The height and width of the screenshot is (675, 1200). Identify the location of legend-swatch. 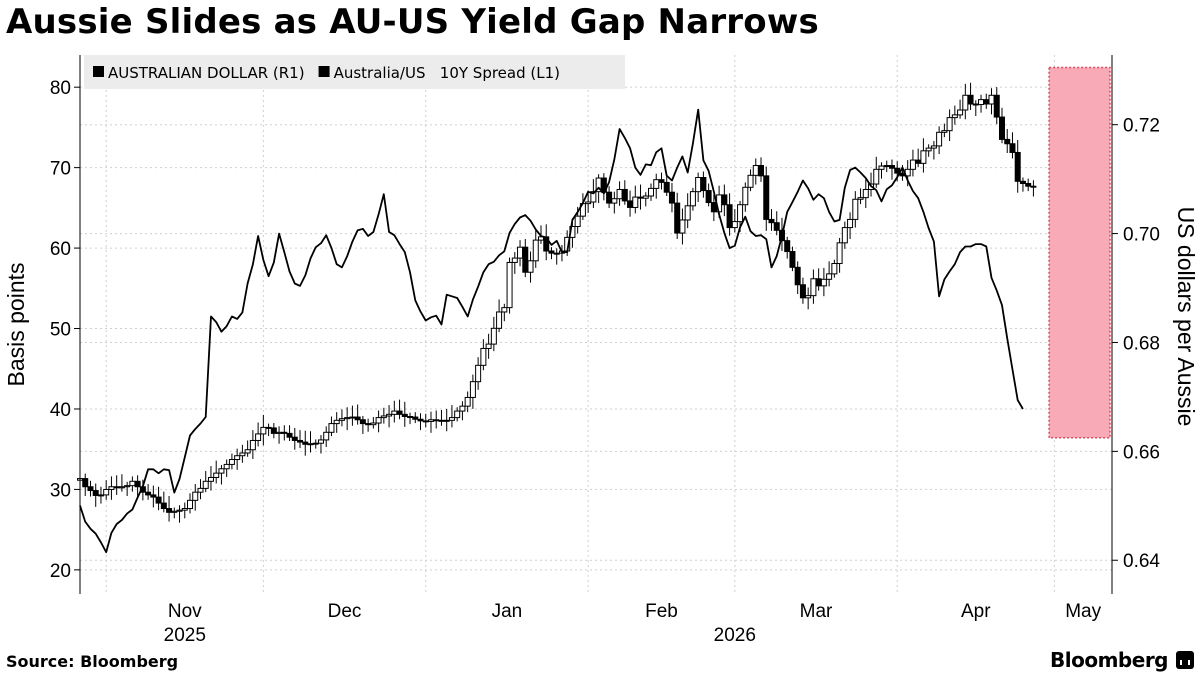
(98, 71).